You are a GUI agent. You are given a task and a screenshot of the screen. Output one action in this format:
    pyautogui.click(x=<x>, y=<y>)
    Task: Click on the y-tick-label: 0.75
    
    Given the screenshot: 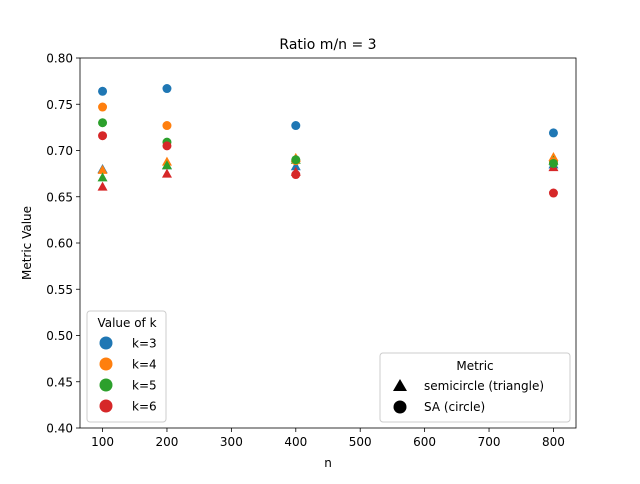 What is the action you would take?
    pyautogui.click(x=59, y=105)
    